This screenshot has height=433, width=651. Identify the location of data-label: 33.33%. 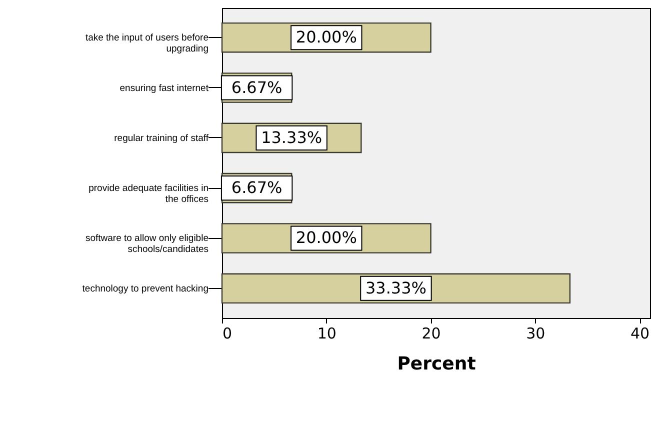
(395, 288).